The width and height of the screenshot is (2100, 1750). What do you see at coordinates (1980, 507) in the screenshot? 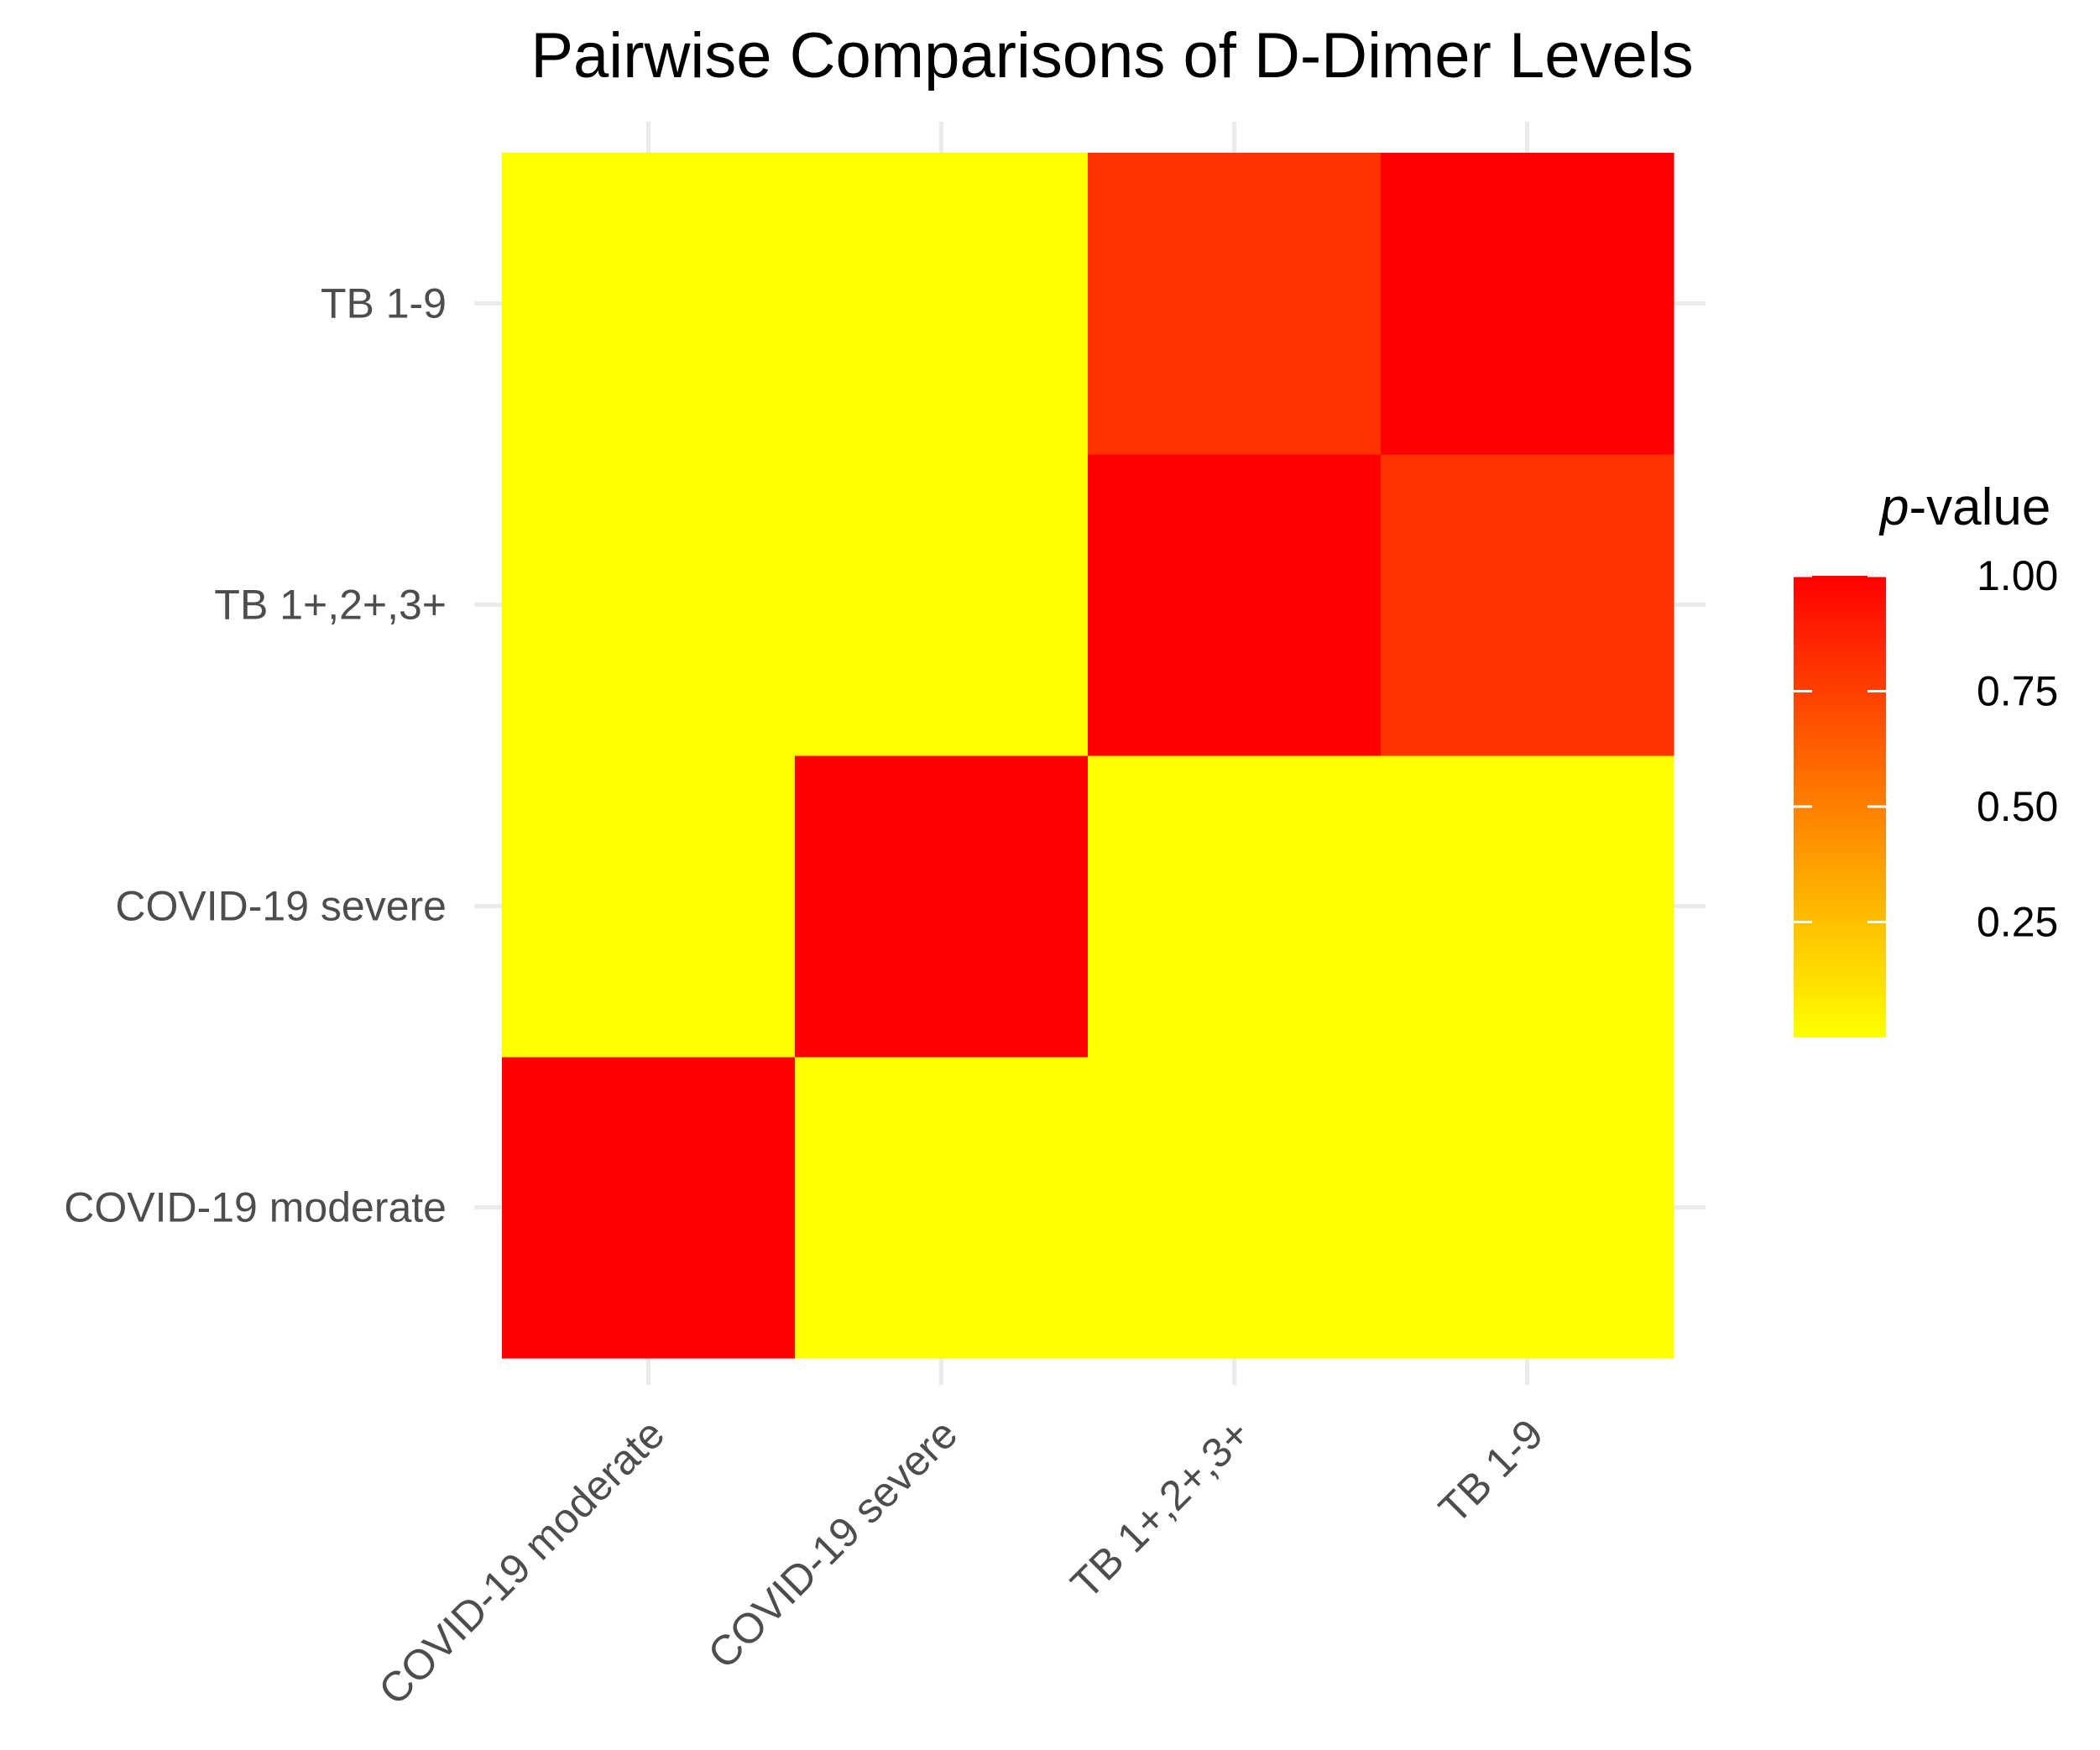
I see `legend-title-rest: -value` at bounding box center [1980, 507].